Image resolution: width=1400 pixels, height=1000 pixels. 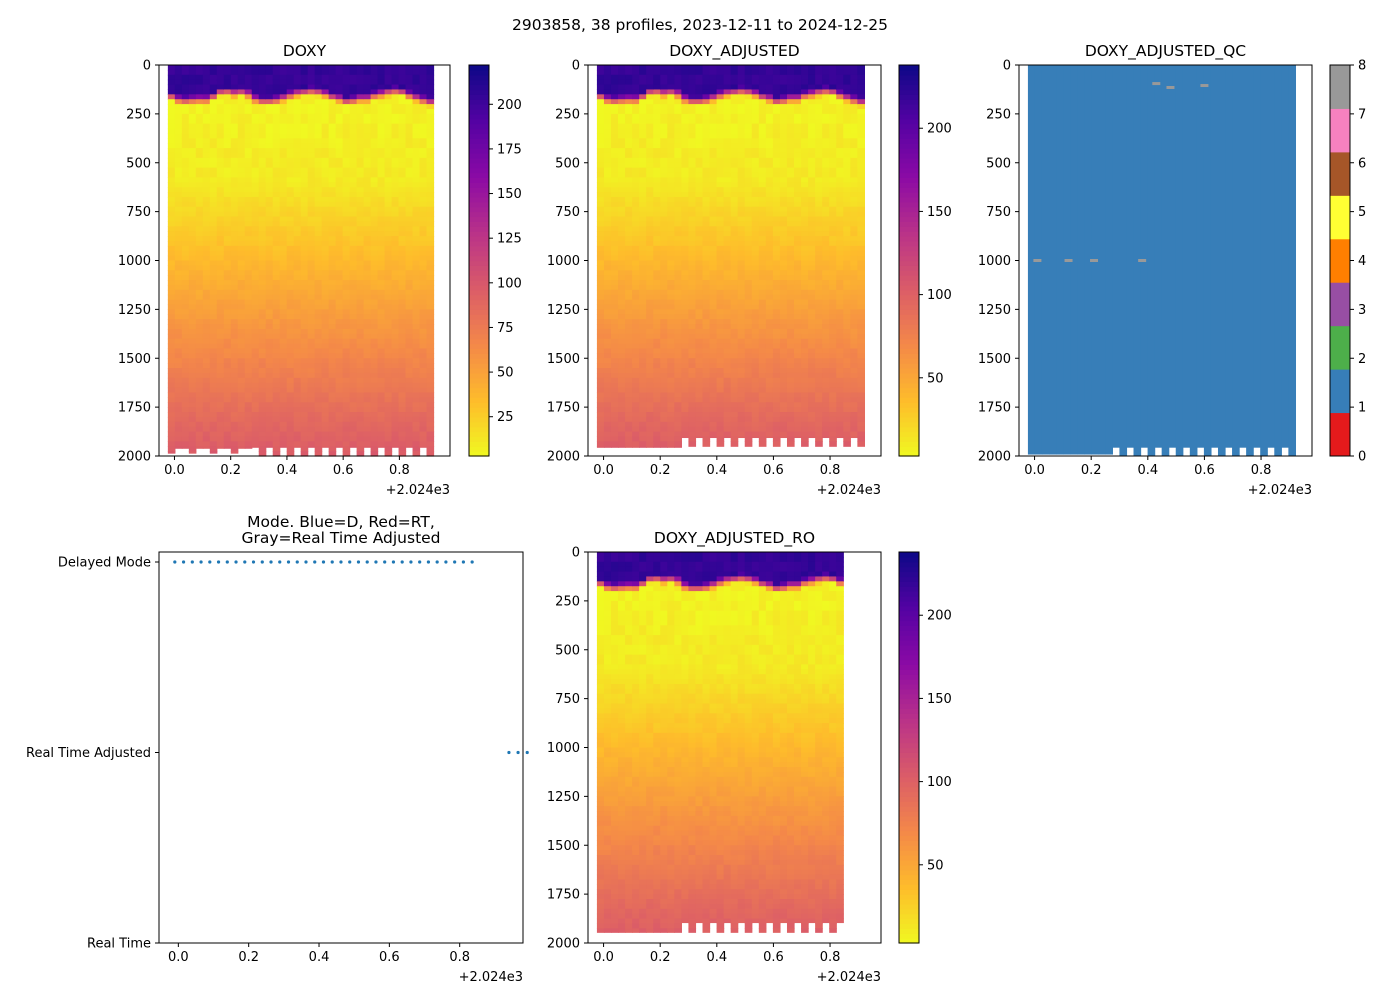 I want to click on x-tick-label: 0.4, so click(x=287, y=470).